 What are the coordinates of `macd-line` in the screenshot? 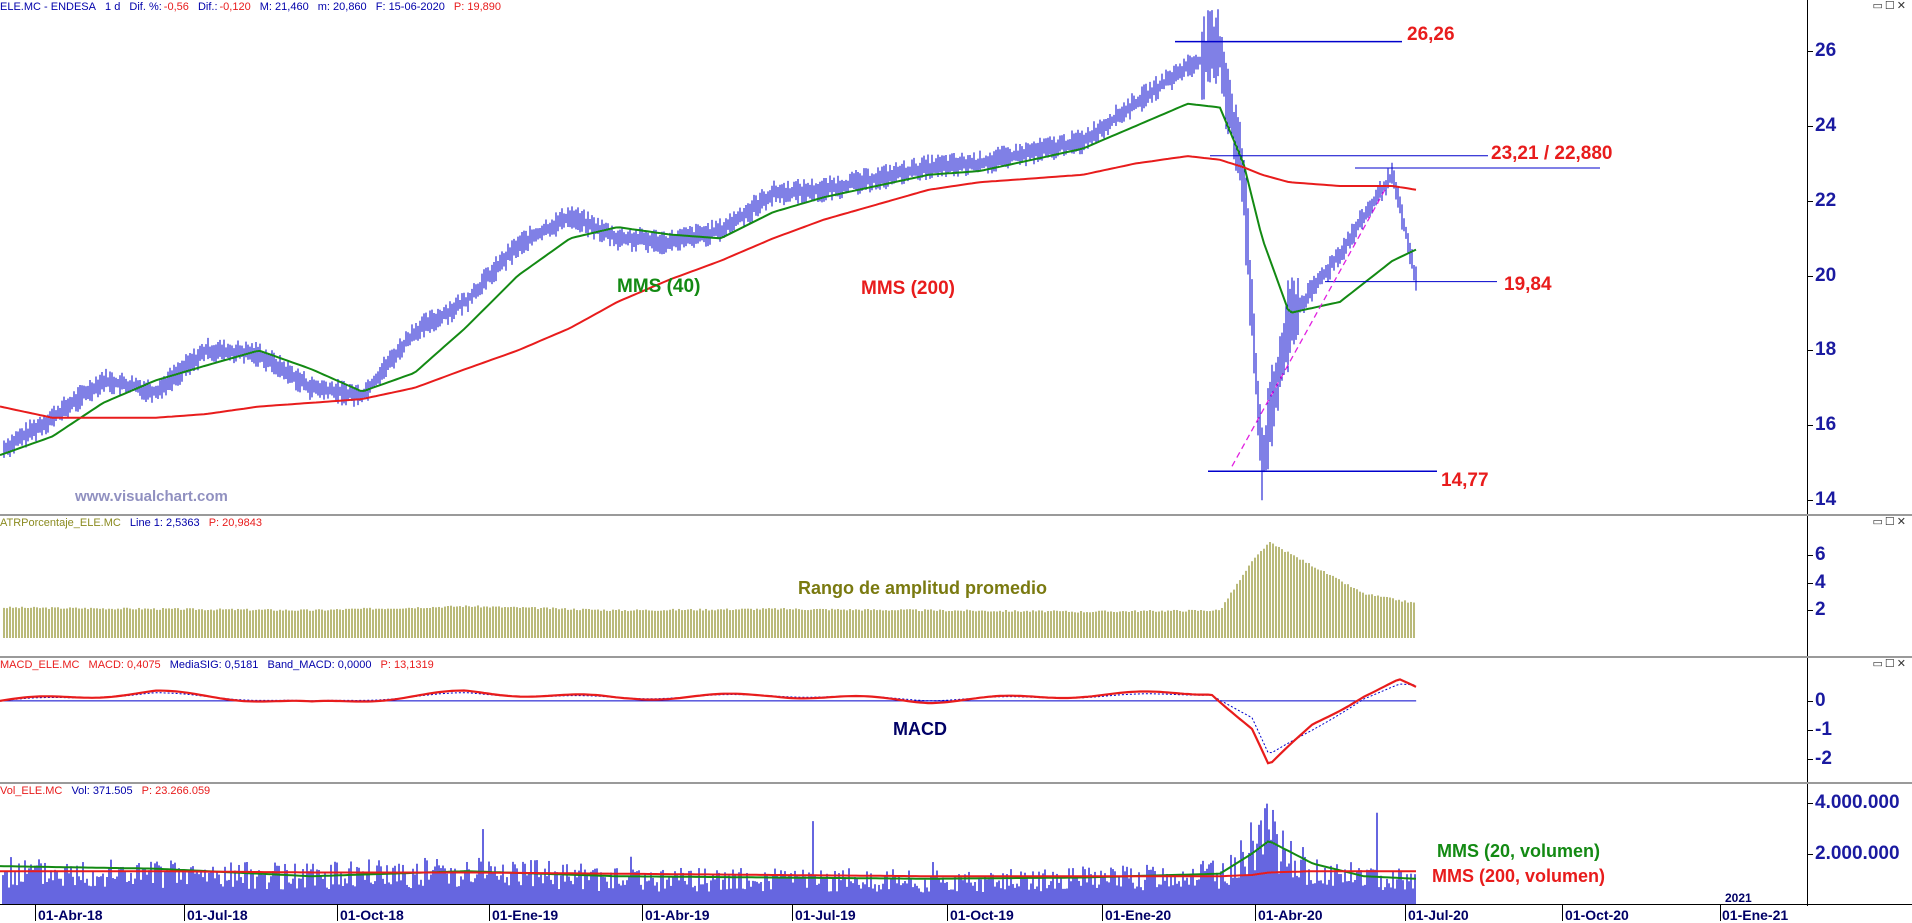 It's located at (708, 721).